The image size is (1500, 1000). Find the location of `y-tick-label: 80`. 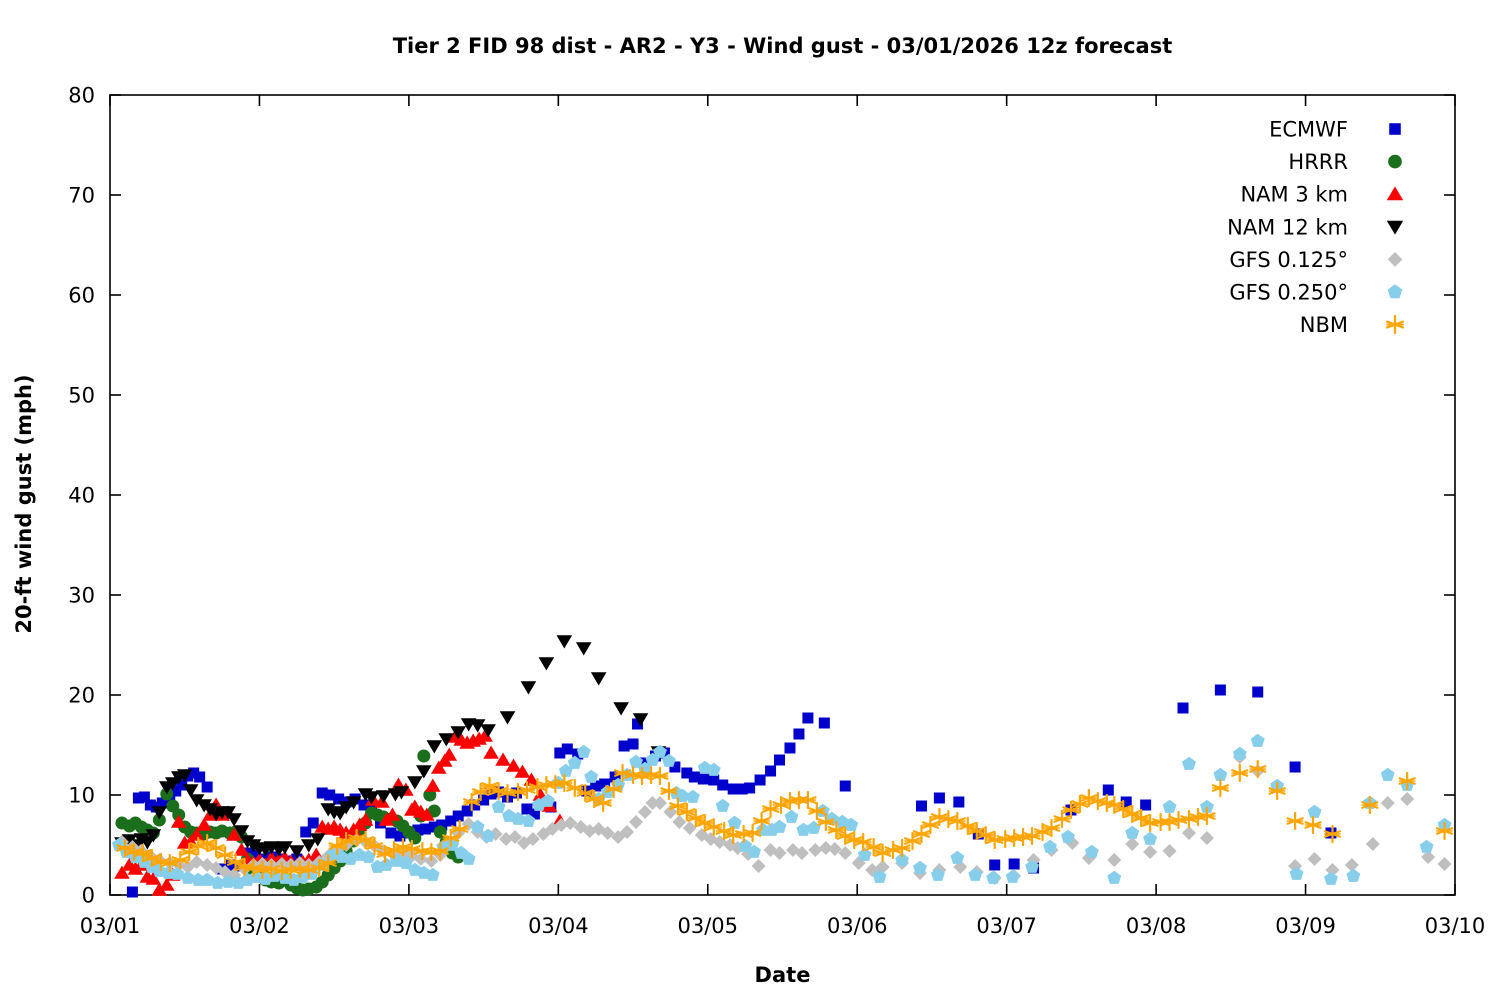

y-tick-label: 80 is located at coordinates (81, 96).